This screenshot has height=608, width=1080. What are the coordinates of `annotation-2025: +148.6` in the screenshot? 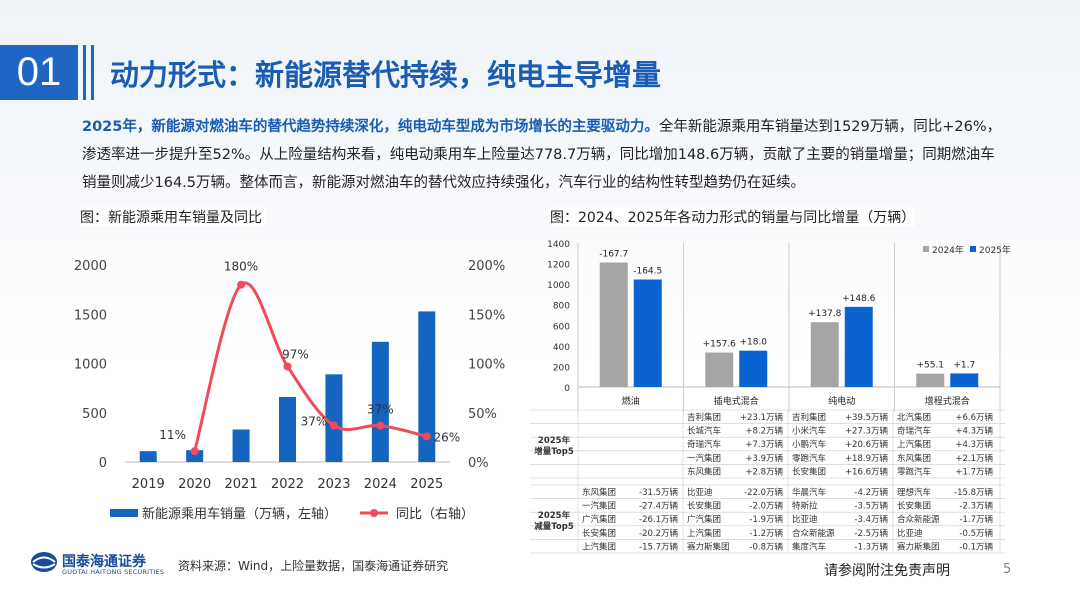 It's located at (859, 299).